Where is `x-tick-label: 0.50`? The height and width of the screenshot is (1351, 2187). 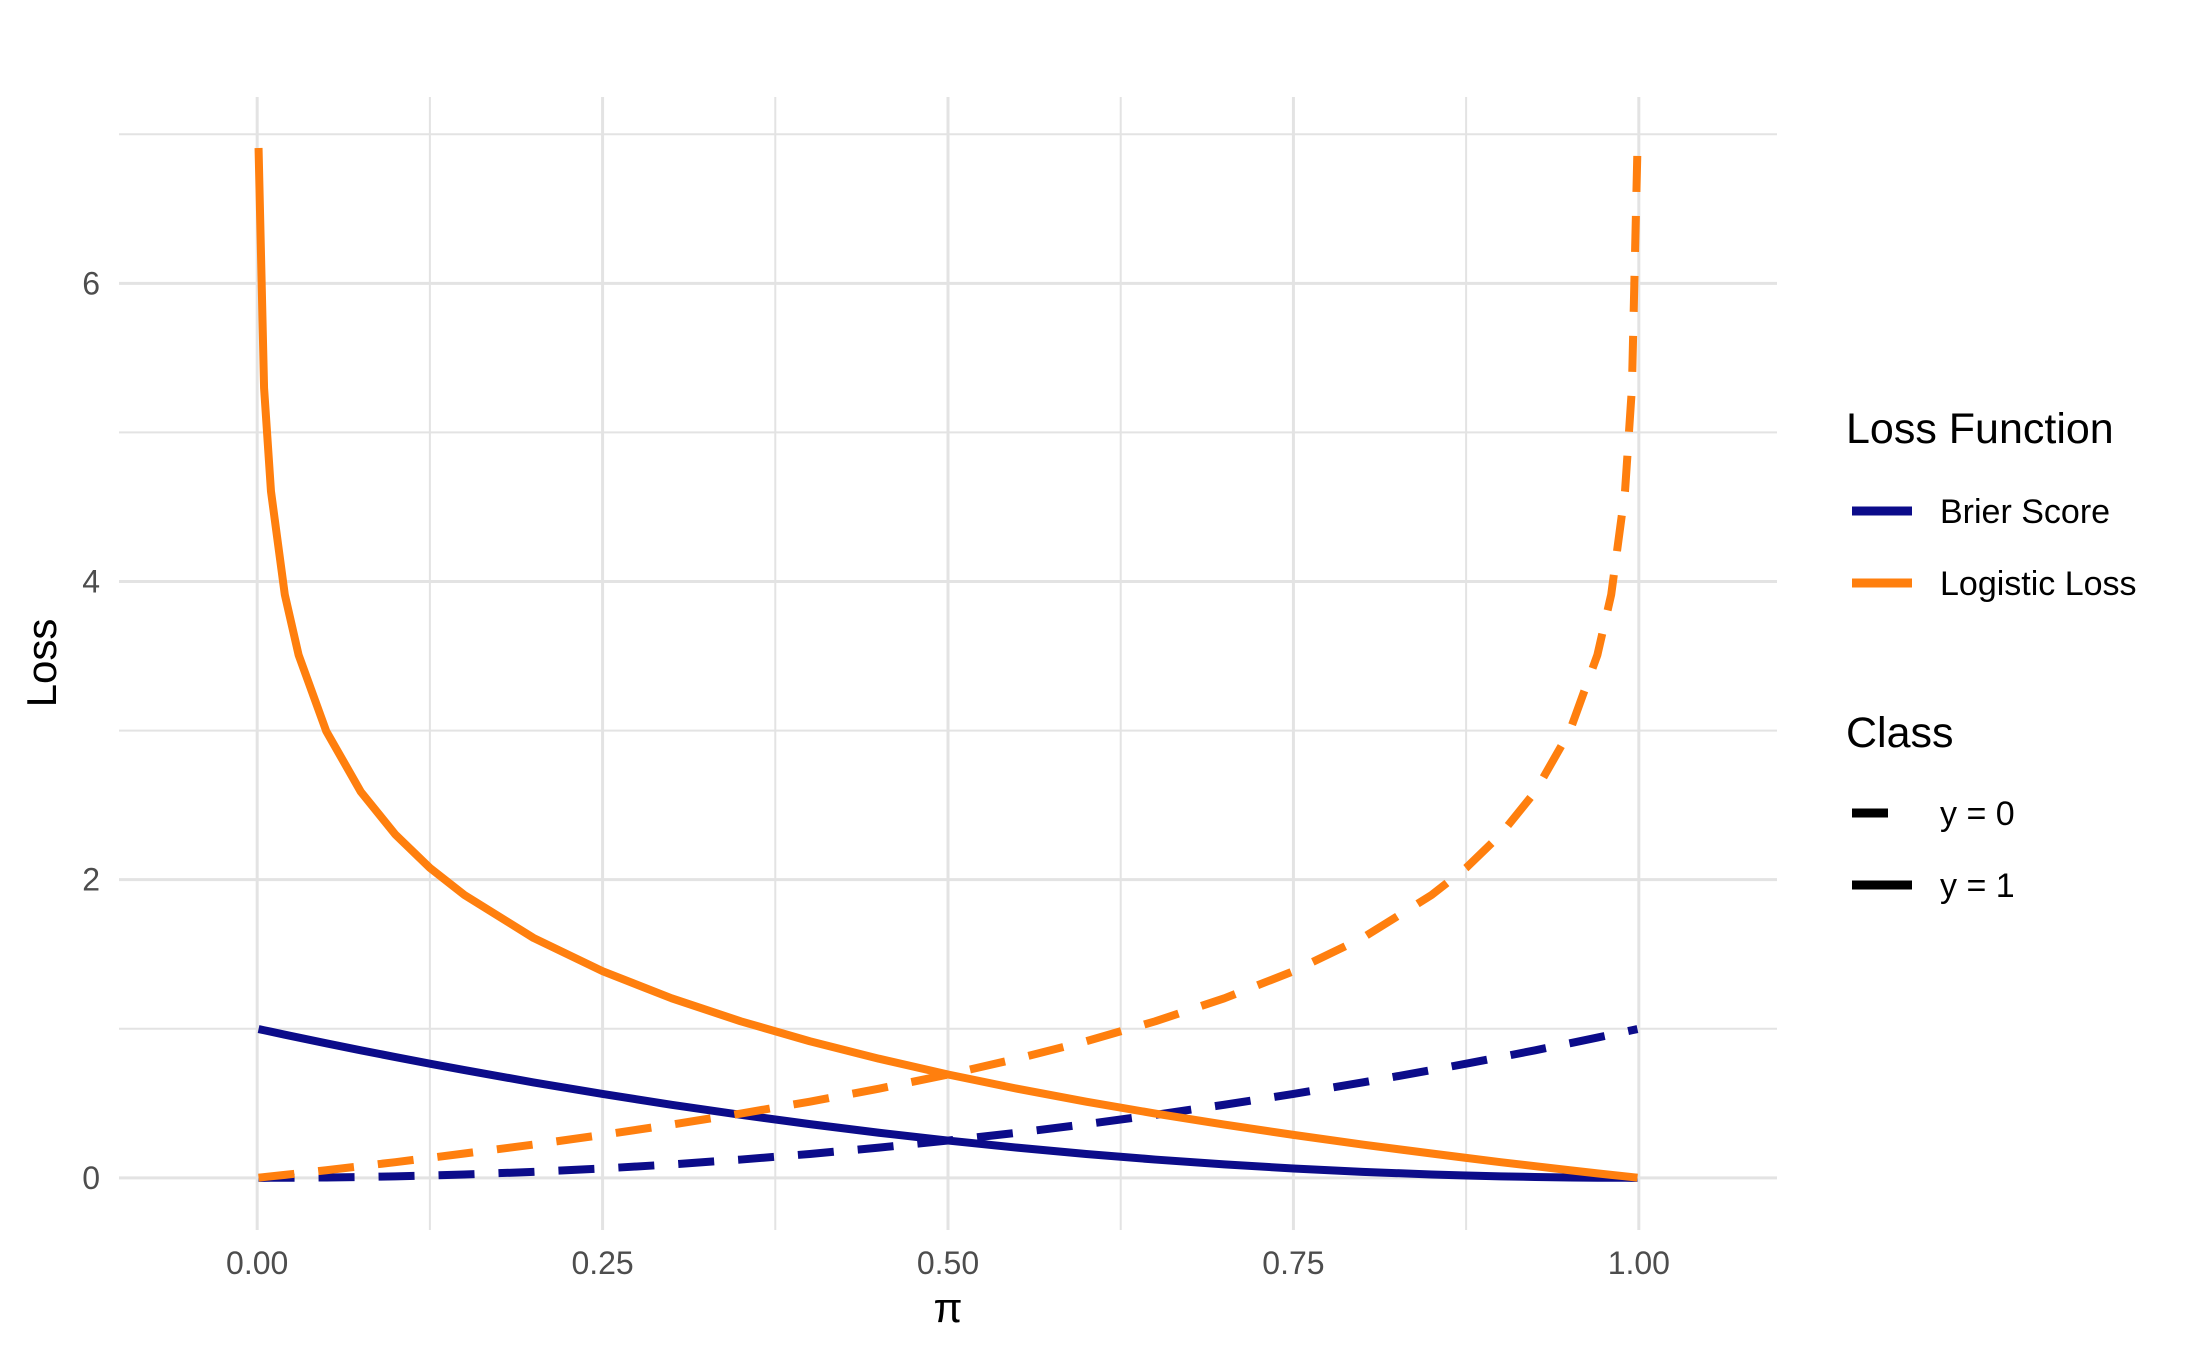 x-tick-label: 0.50 is located at coordinates (948, 1263).